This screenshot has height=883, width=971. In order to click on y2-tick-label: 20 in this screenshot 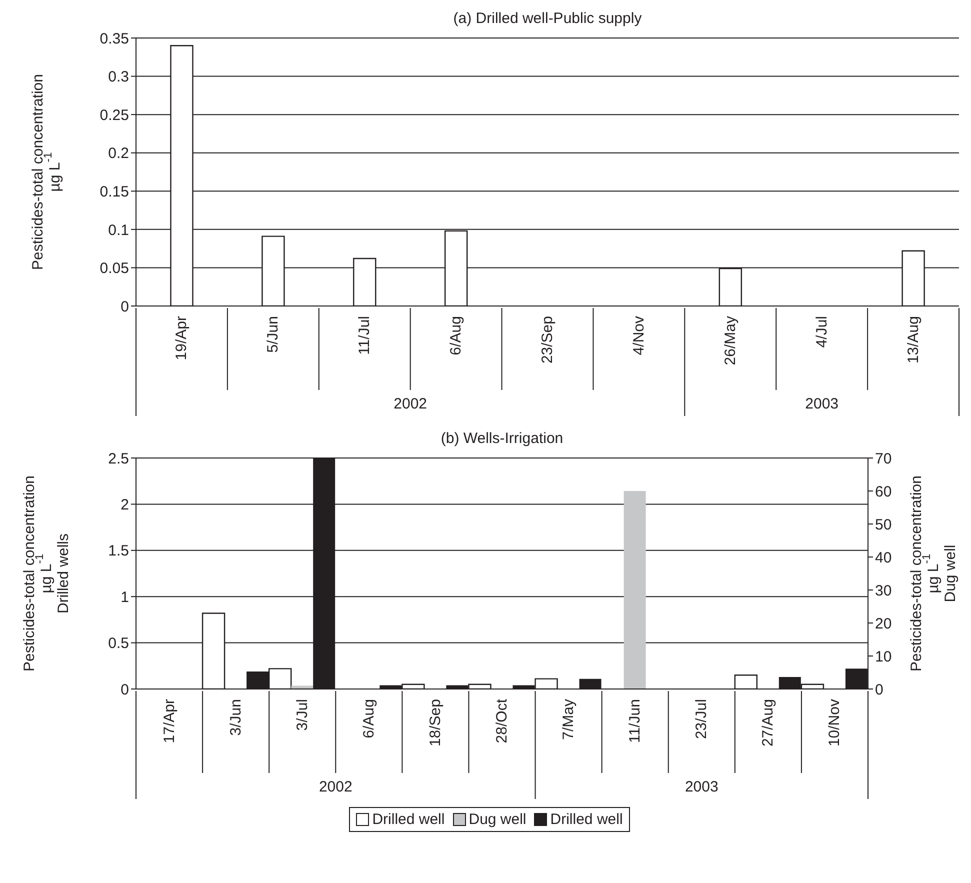, I will do `click(883, 623)`.